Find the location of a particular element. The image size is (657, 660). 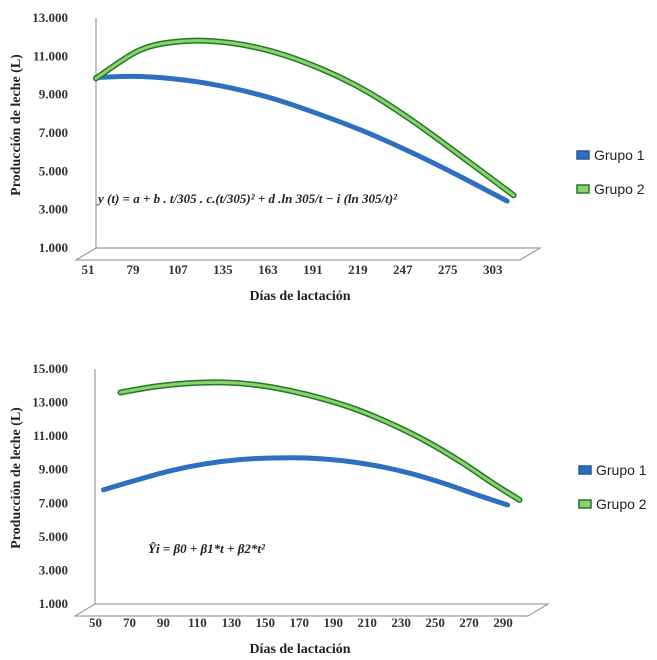

x-tick-label: 230 is located at coordinates (401, 622).